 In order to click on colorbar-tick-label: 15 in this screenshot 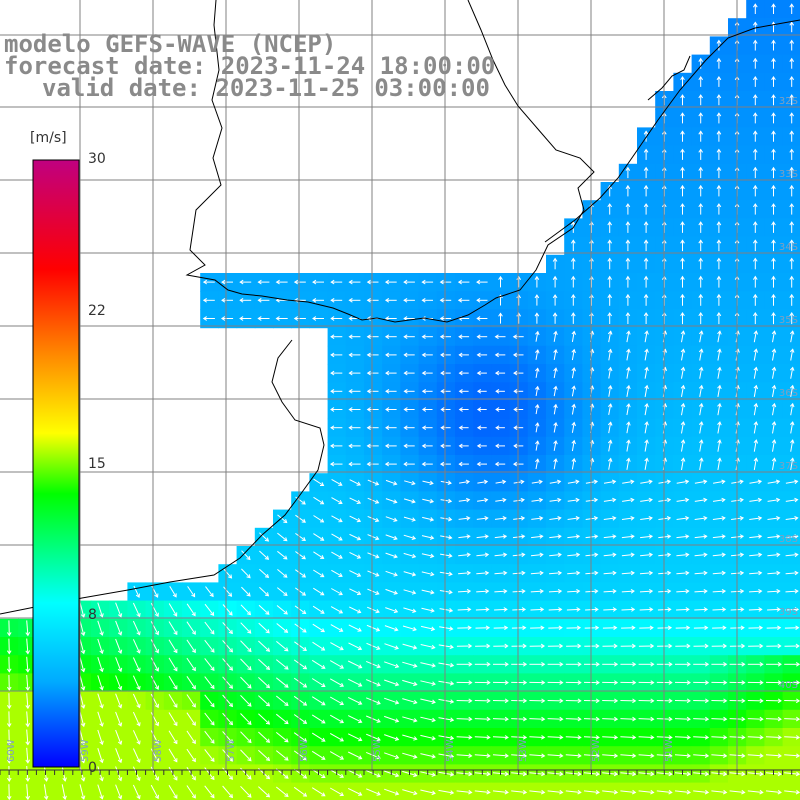, I will do `click(97, 464)`.